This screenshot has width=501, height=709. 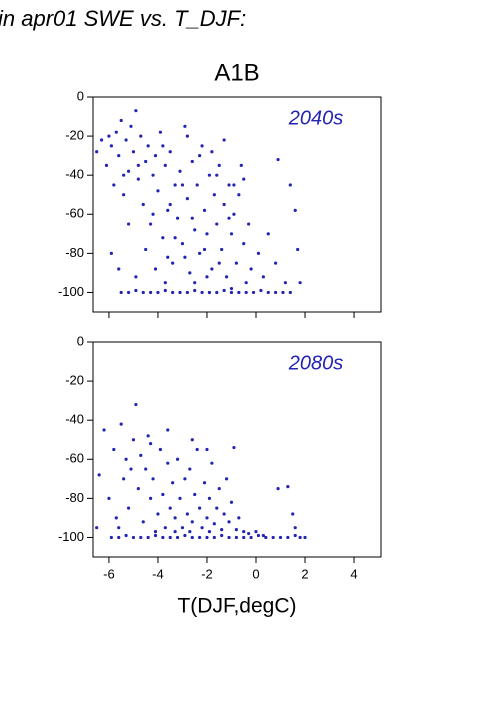 What do you see at coordinates (123, 18) in the screenshot?
I see `page-title: in apr01 SWE vs. T_DJF:` at bounding box center [123, 18].